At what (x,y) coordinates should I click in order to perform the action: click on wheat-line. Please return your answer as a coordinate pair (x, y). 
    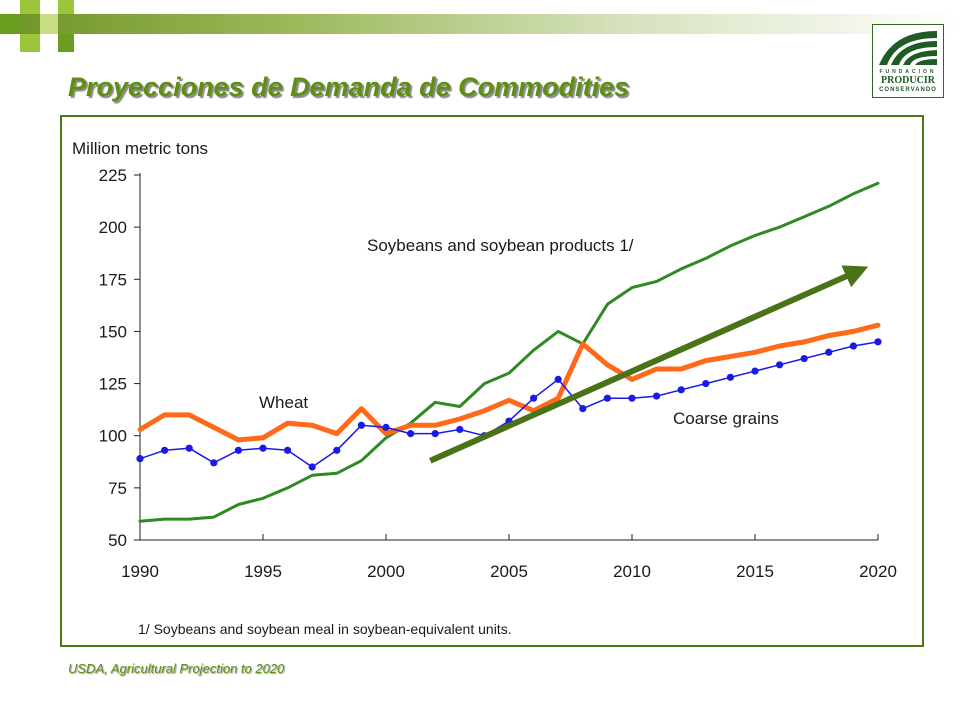
    Looking at the image, I should click on (509, 382).